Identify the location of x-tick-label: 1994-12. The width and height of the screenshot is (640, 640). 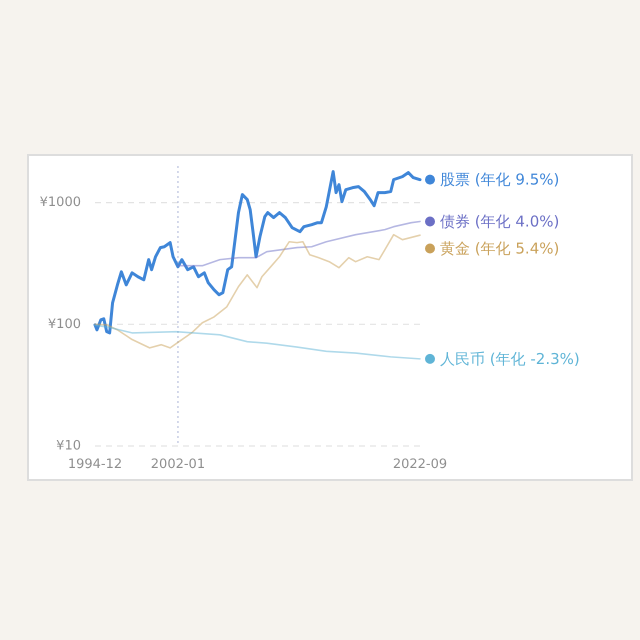
(95, 464).